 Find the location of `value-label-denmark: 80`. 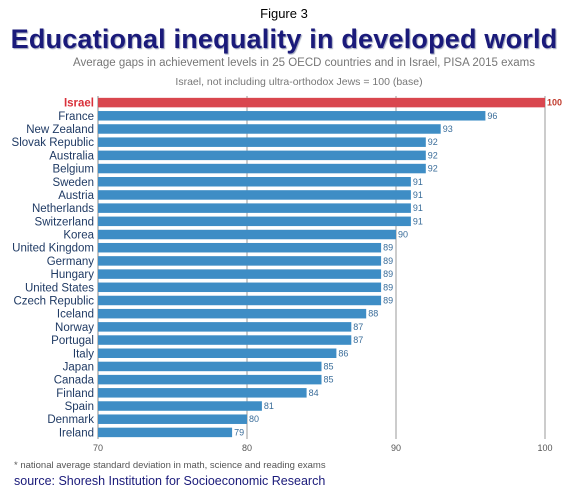

value-label-denmark: 80 is located at coordinates (254, 419).